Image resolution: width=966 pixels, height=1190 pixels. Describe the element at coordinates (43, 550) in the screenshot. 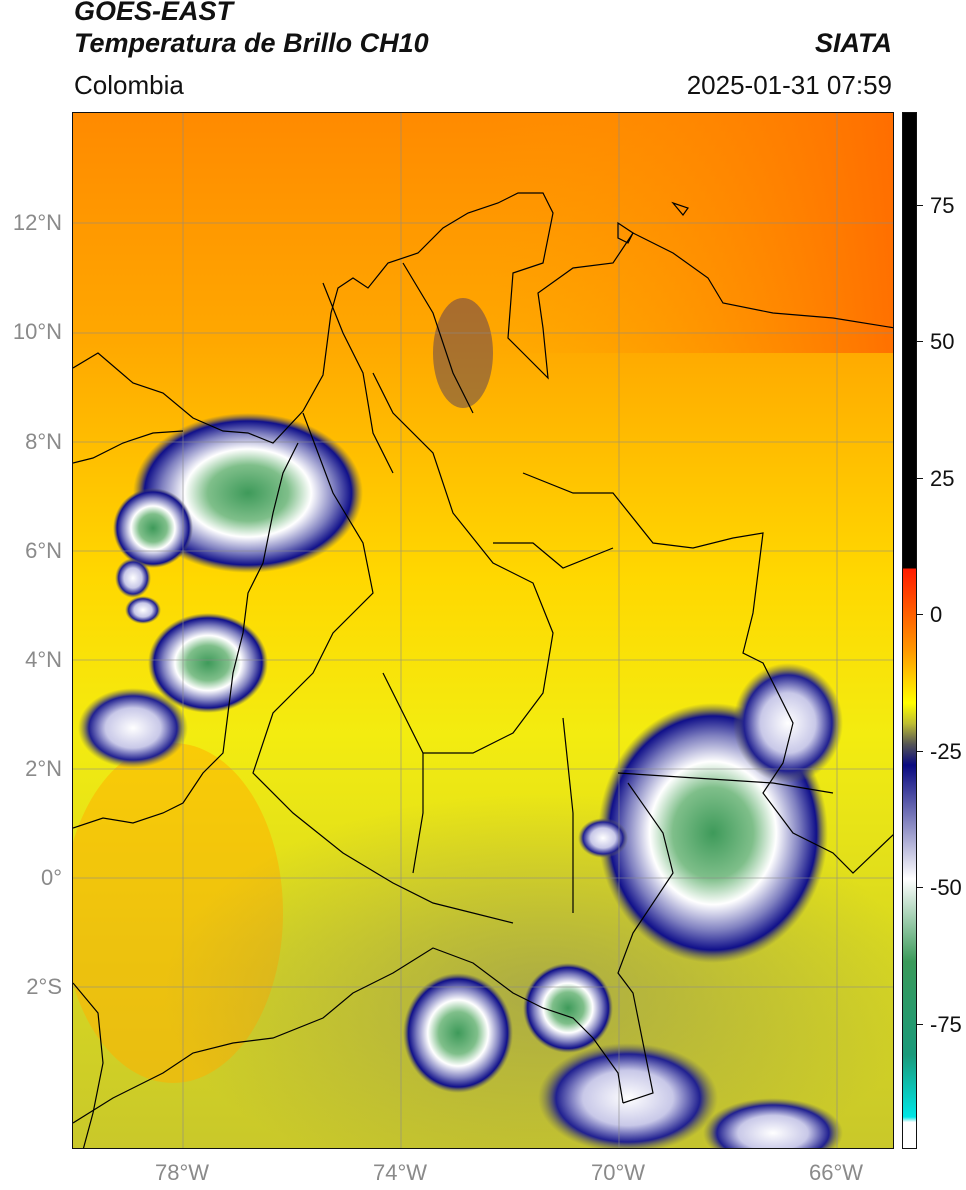

I see `lat-label: 6°N` at that location.